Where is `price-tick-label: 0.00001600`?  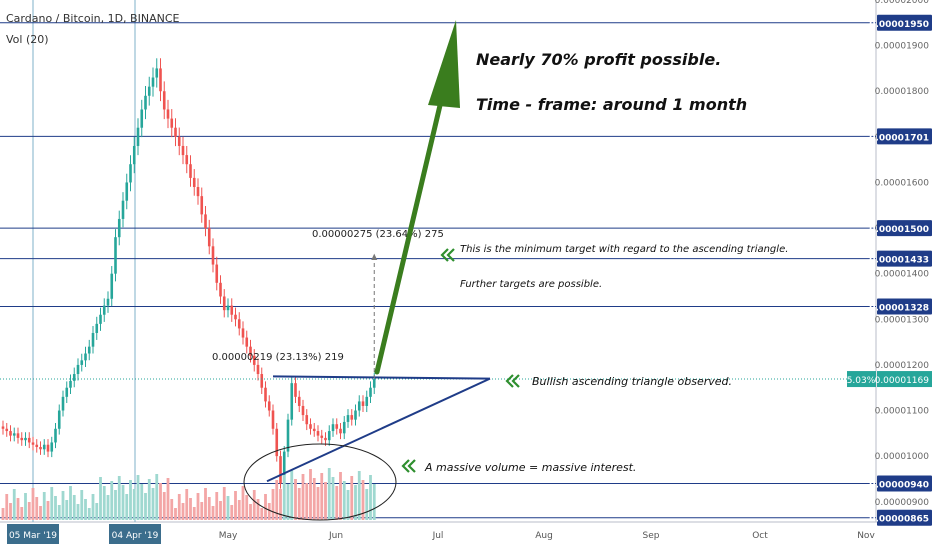
price-tick-label: 0.00001600 is located at coordinates (902, 183).